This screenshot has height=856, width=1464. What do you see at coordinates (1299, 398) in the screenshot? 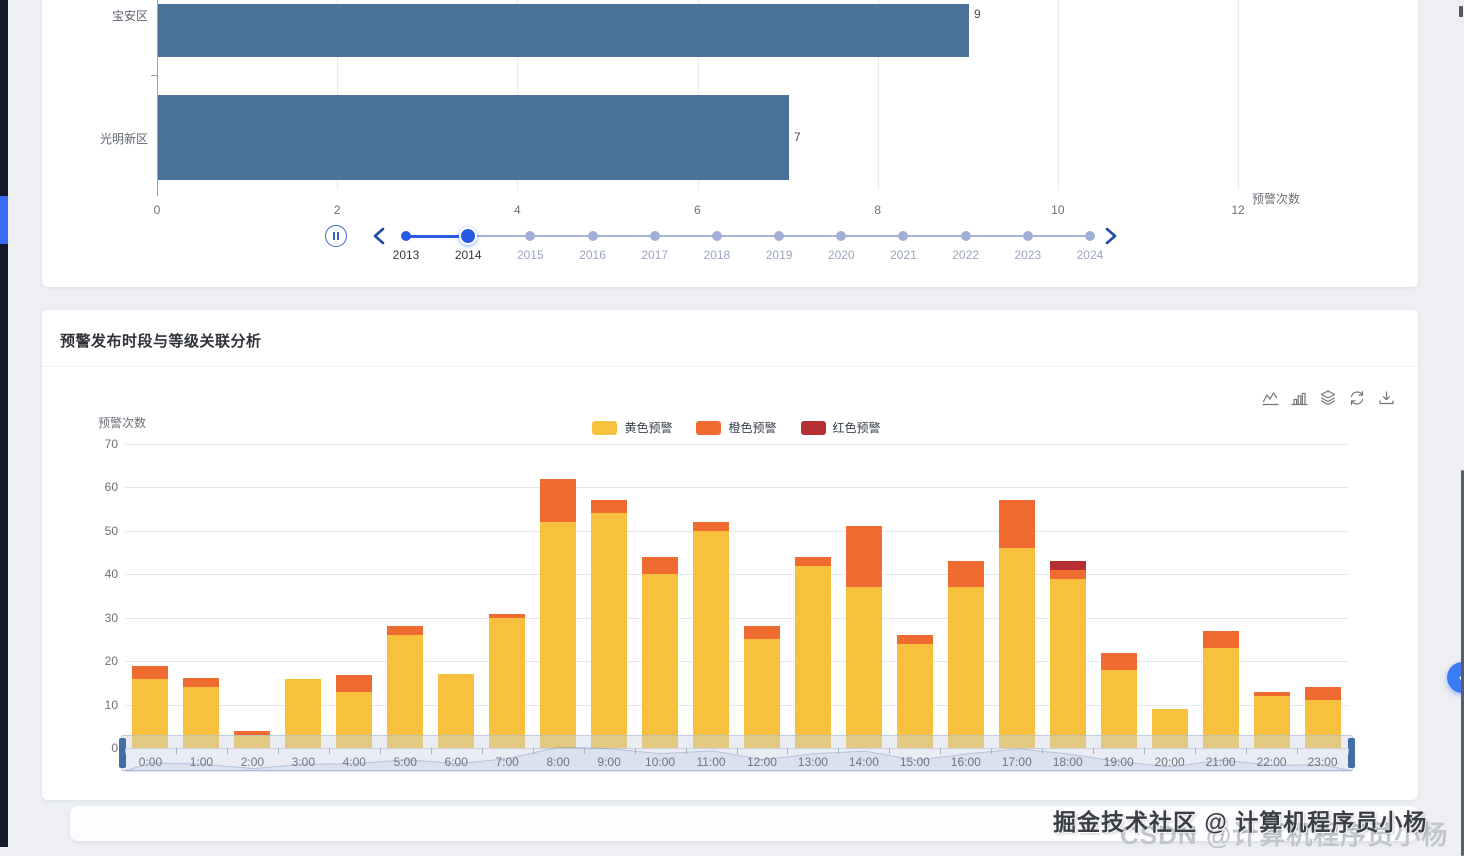
I see `bar-chart-icon` at bounding box center [1299, 398].